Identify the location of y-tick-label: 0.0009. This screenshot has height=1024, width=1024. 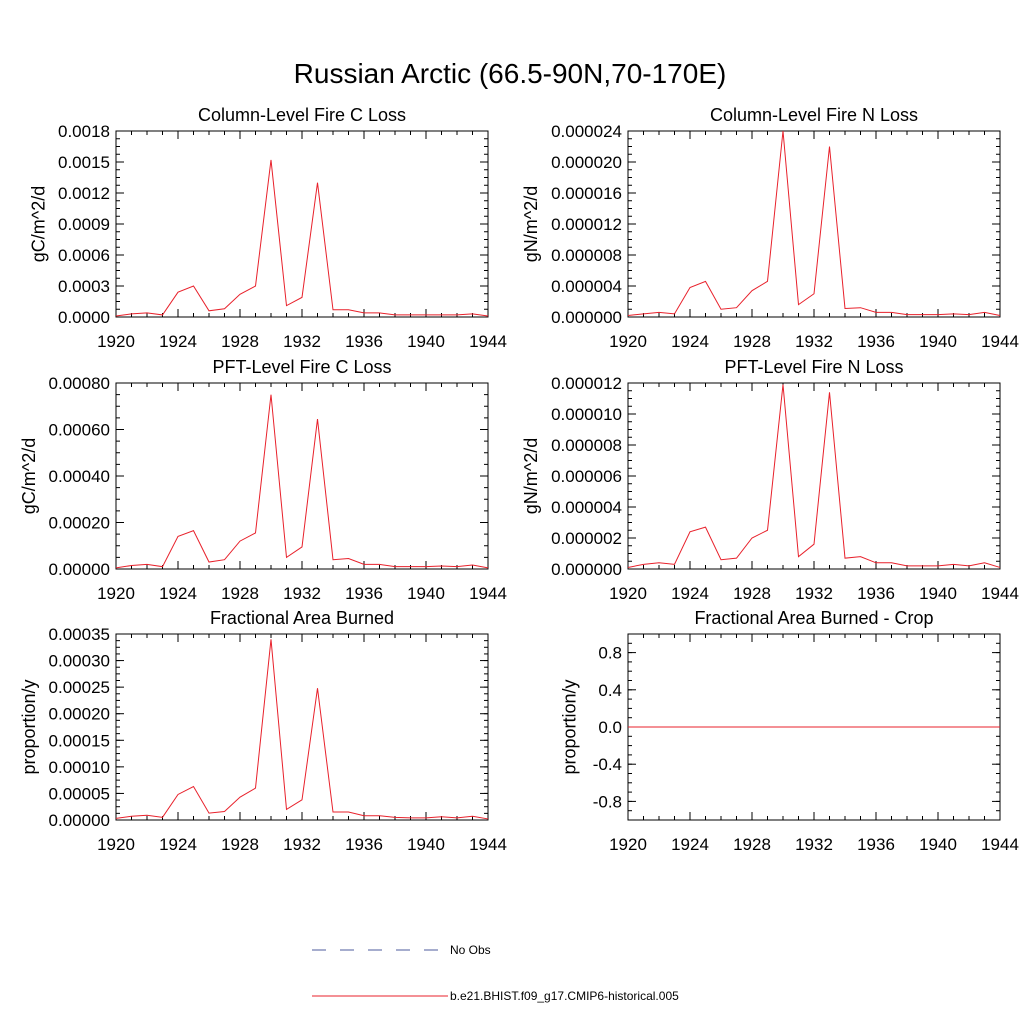
(84, 224).